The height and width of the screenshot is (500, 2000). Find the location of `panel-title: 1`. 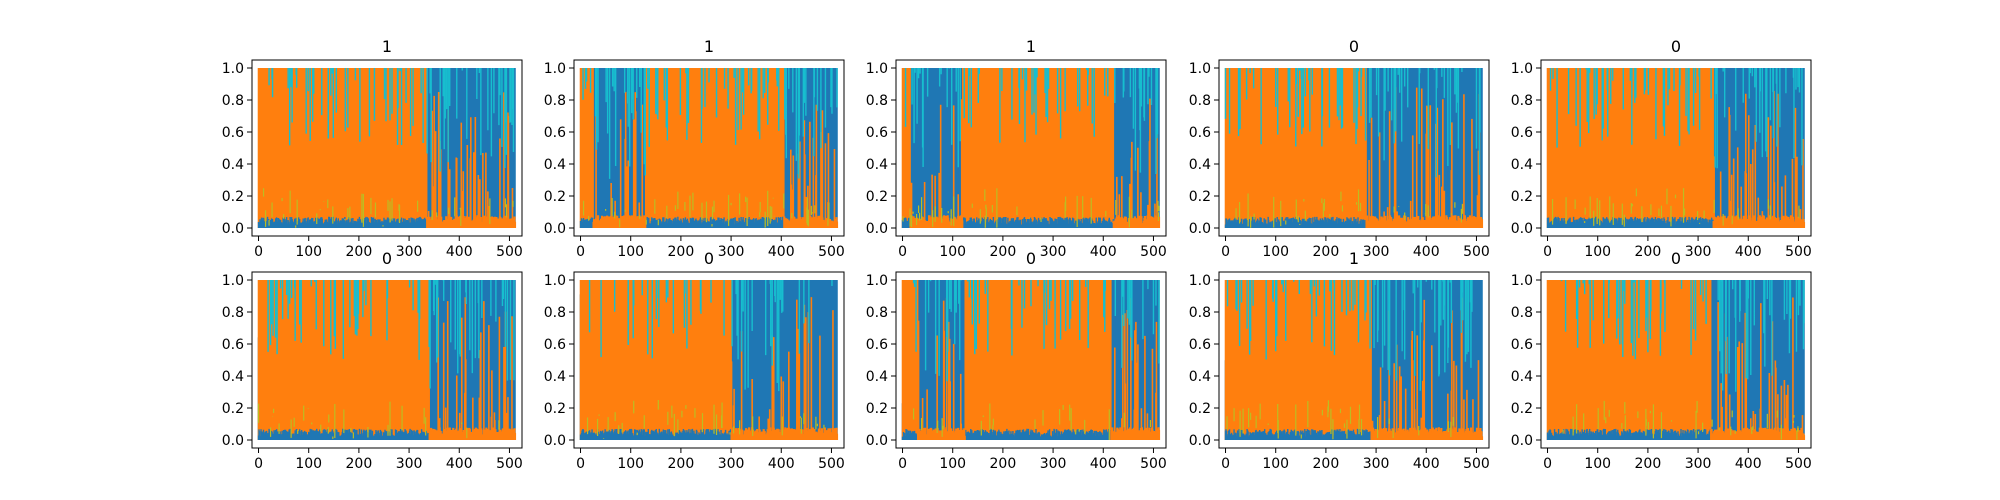

panel-title: 1 is located at coordinates (1031, 46).